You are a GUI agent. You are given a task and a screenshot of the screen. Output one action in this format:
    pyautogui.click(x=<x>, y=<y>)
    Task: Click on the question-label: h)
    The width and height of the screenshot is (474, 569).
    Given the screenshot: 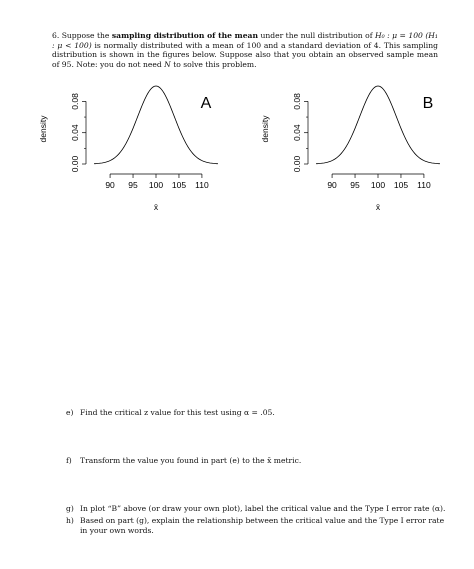 What is the action you would take?
    pyautogui.click(x=70, y=520)
    